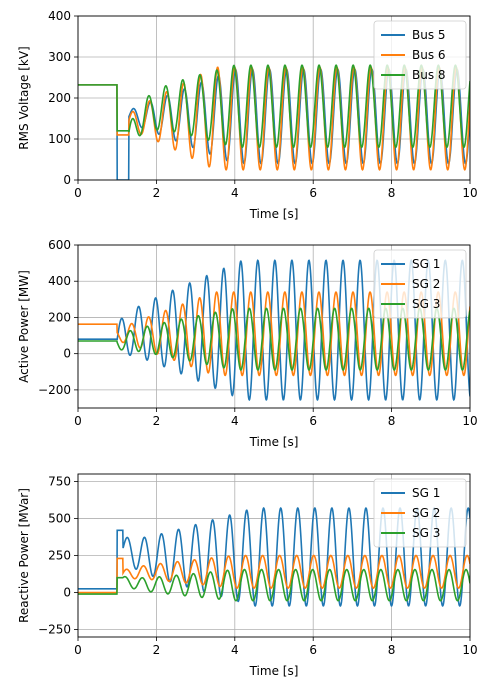  Describe the element at coordinates (59, 518) in the screenshot. I see `y-tick-label: 500` at that location.